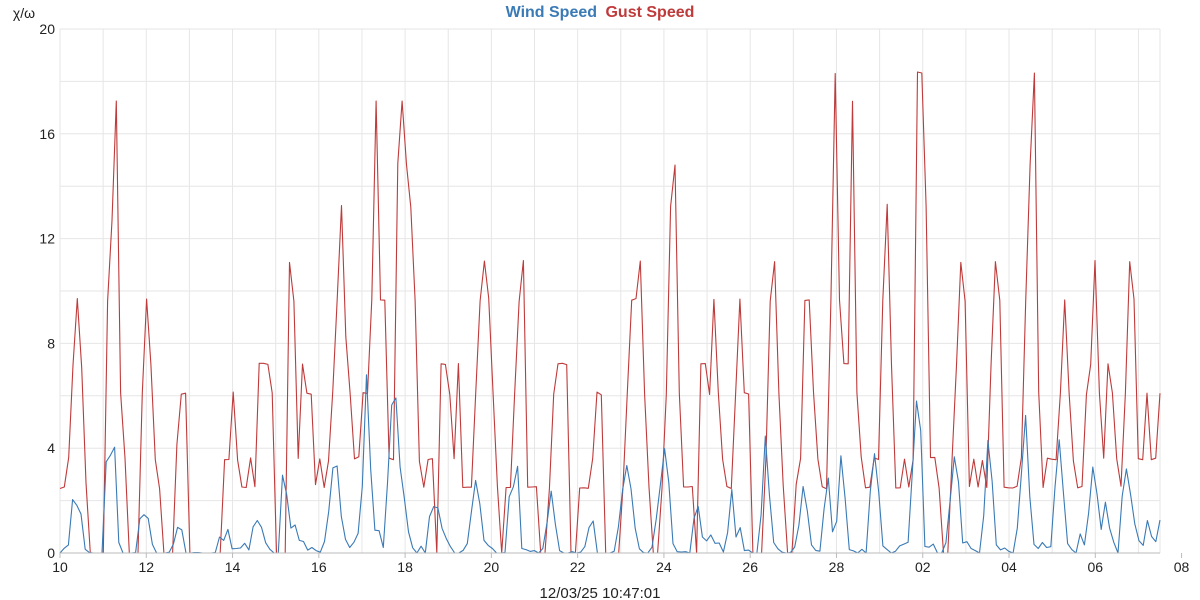 This screenshot has height=600, width=1200. What do you see at coordinates (233, 567) in the screenshot?
I see `x-tick-label: 14` at bounding box center [233, 567].